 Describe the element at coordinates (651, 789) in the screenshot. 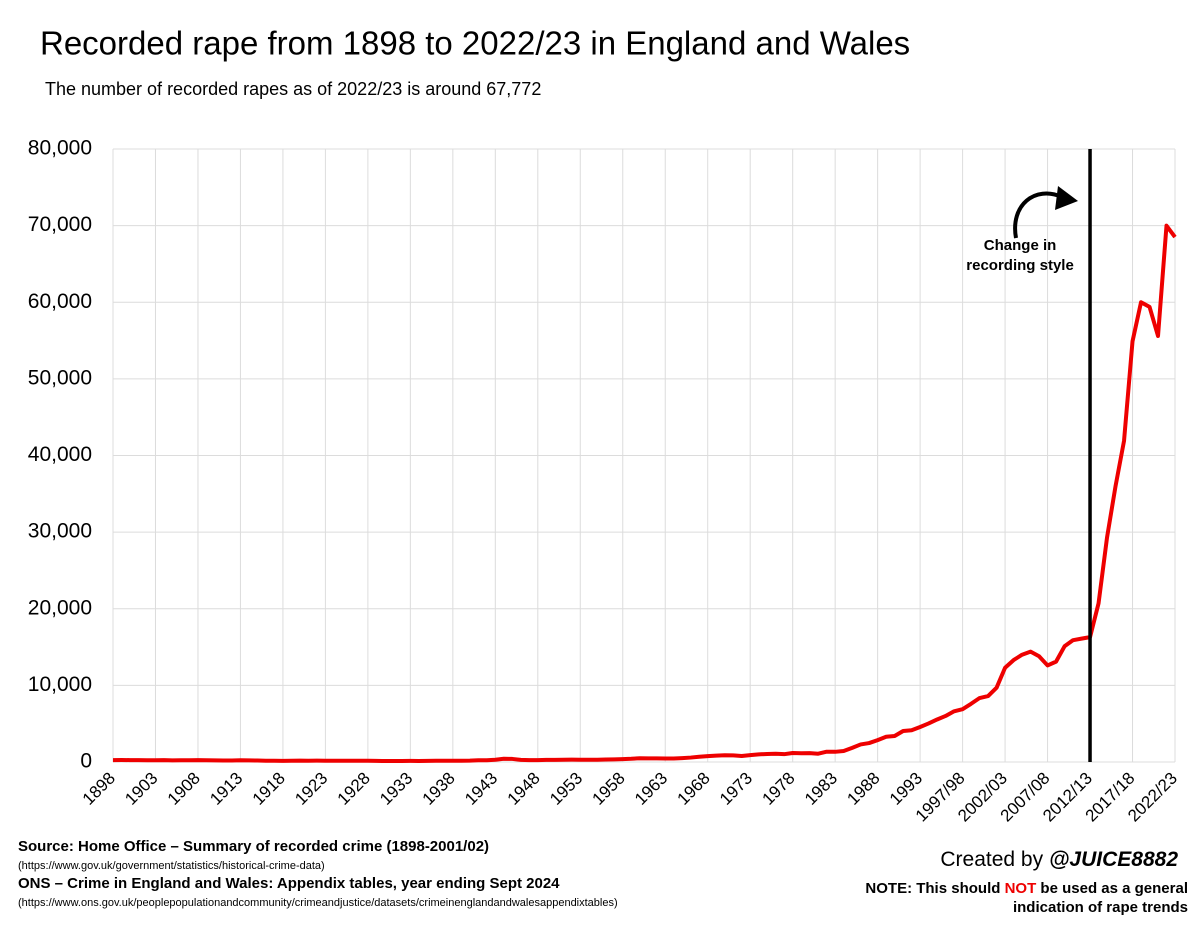

I see `x-tick-label: 1963` at that location.